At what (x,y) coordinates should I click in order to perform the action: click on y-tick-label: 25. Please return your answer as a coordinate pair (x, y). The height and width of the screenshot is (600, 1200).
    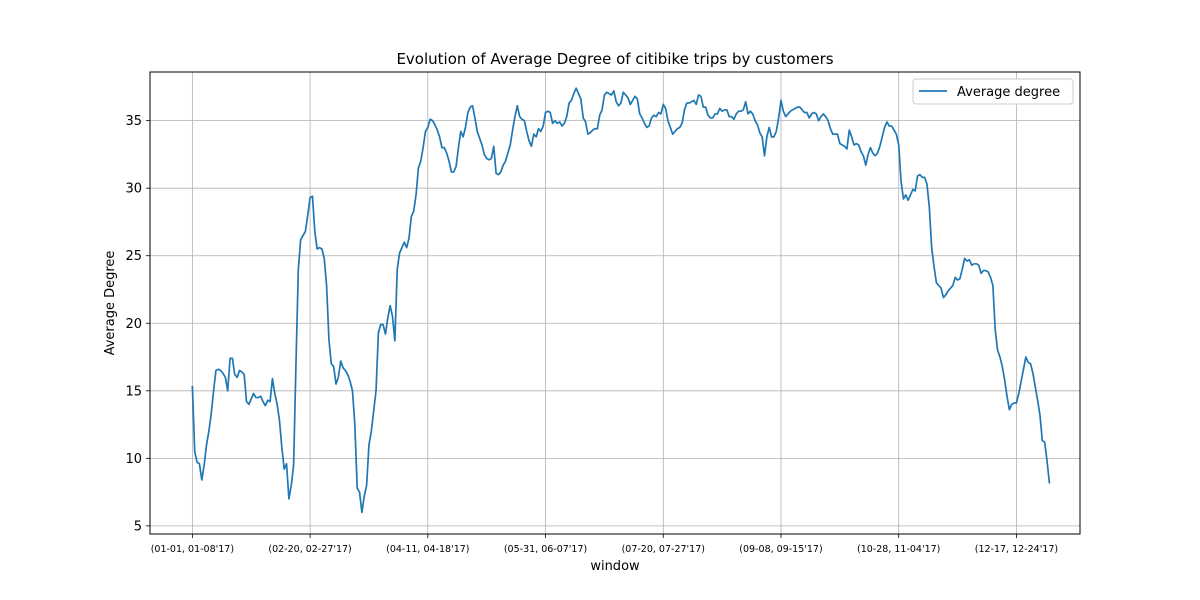
    Looking at the image, I should click on (133, 256).